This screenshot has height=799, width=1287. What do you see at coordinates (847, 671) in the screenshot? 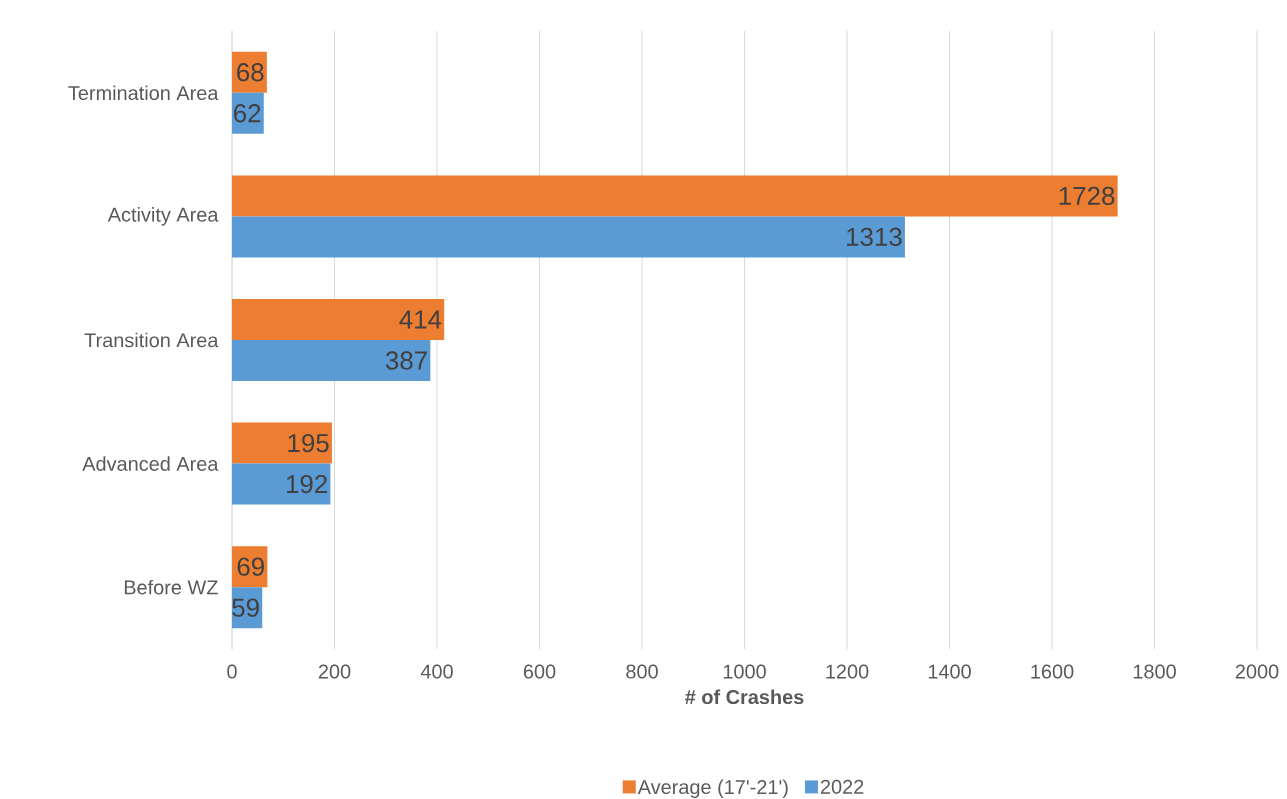
I see `x-tick-label: 1200` at bounding box center [847, 671].